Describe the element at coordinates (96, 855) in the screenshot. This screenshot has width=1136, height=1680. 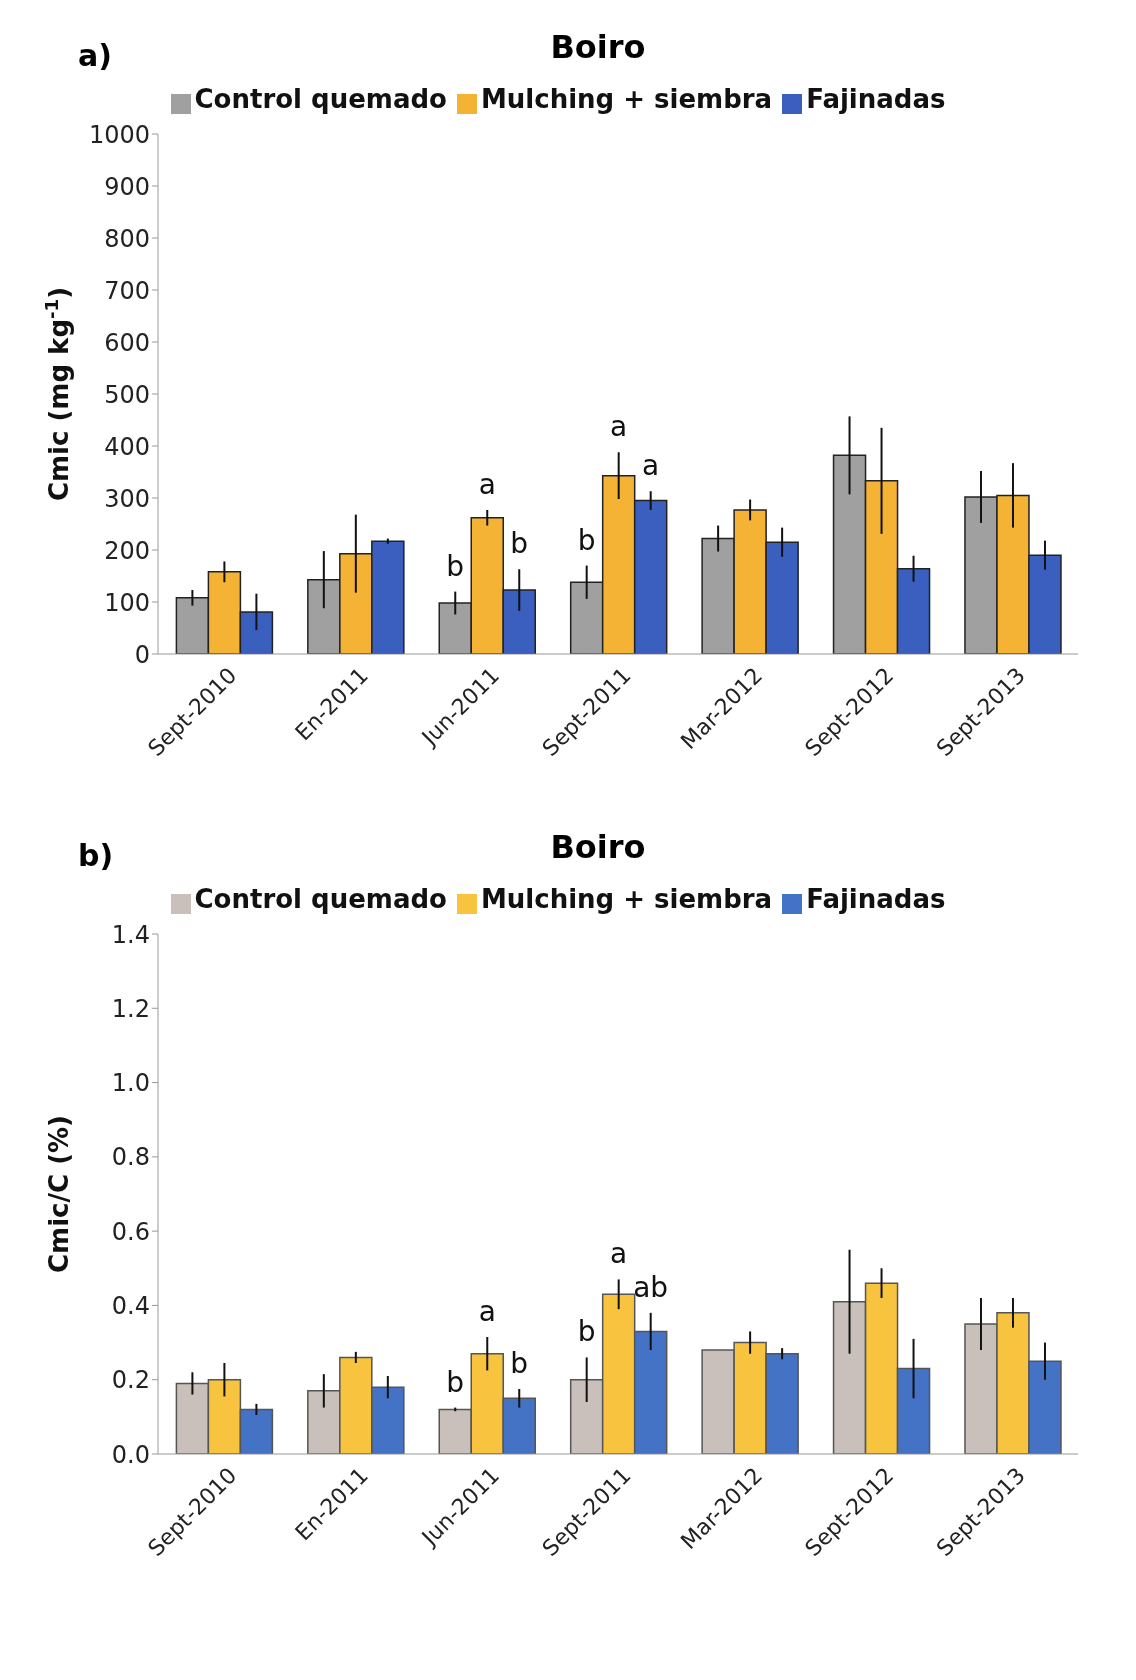
I see `text: b)` at that location.